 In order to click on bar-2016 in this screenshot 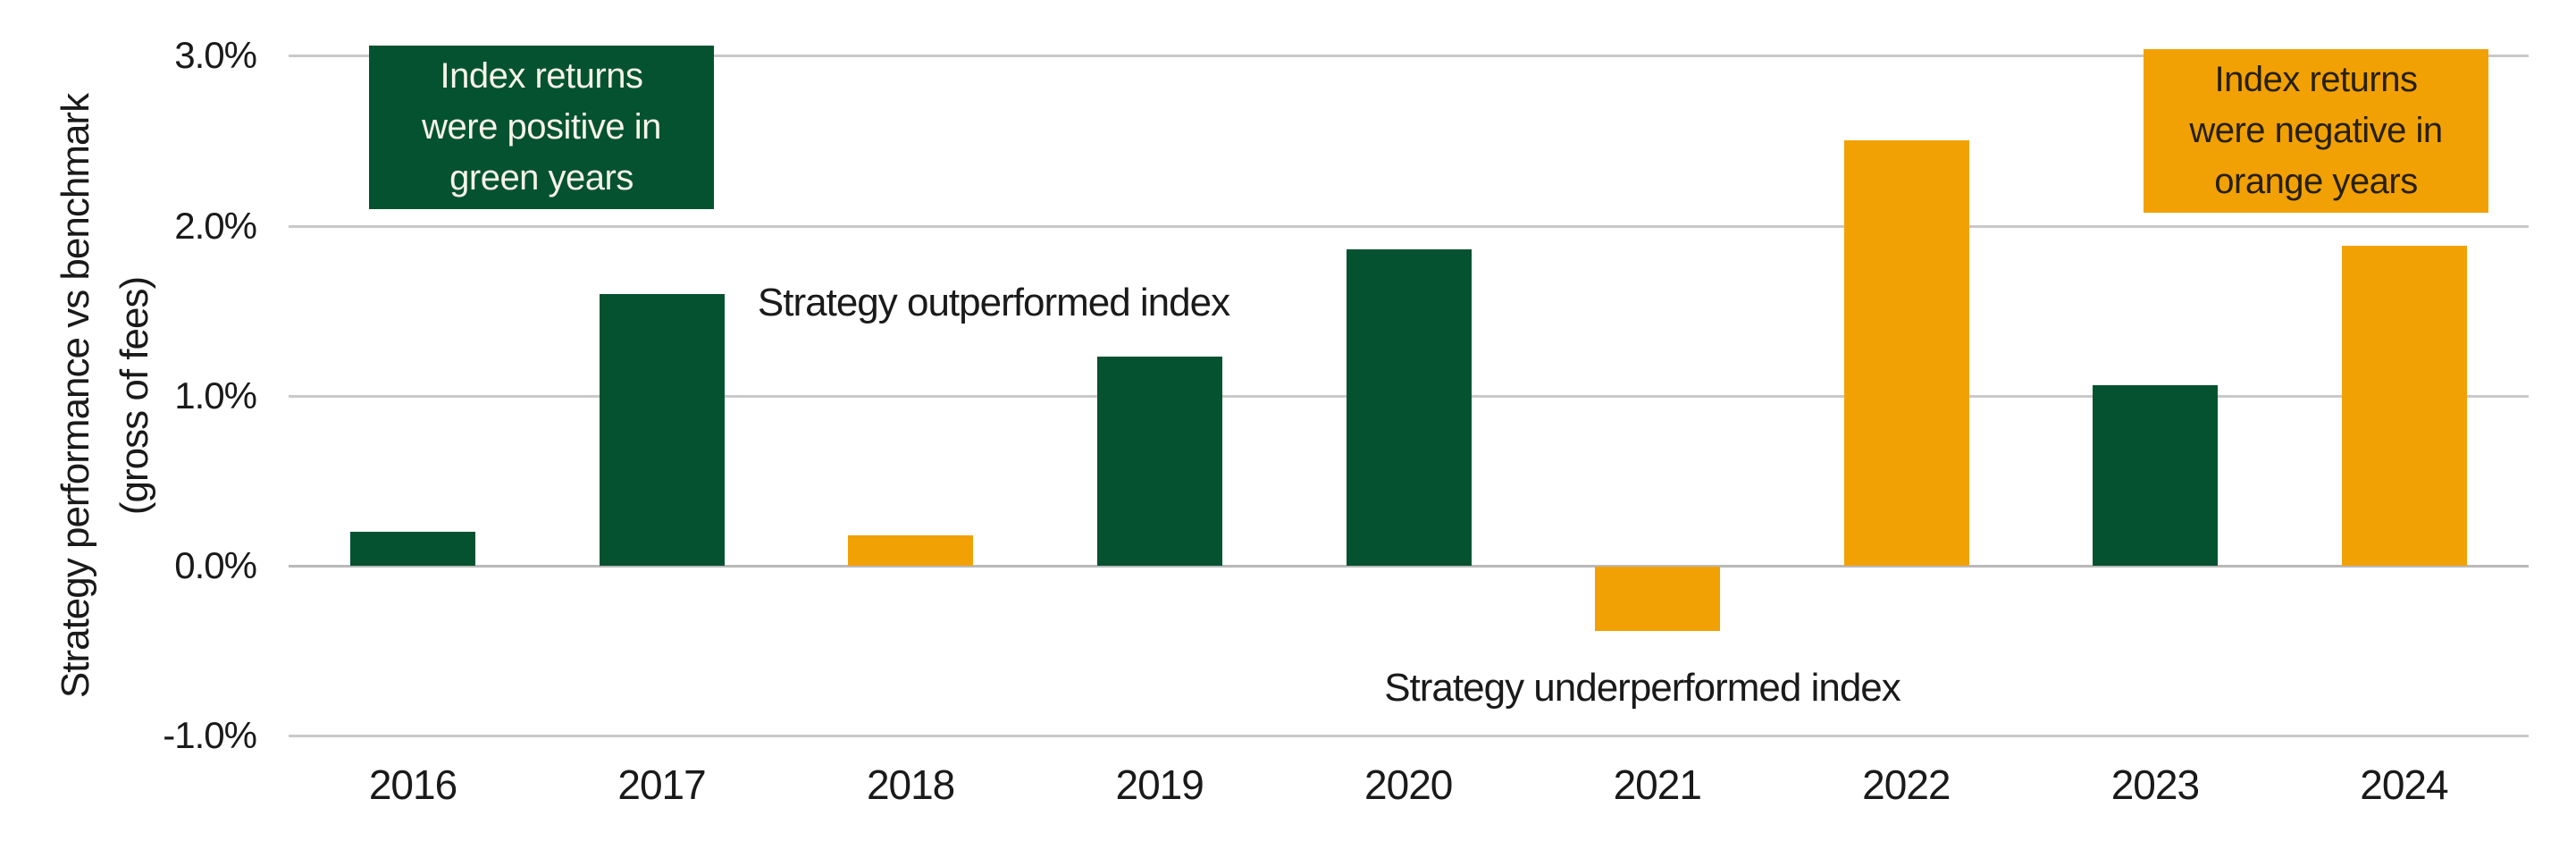, I will do `click(413, 548)`.